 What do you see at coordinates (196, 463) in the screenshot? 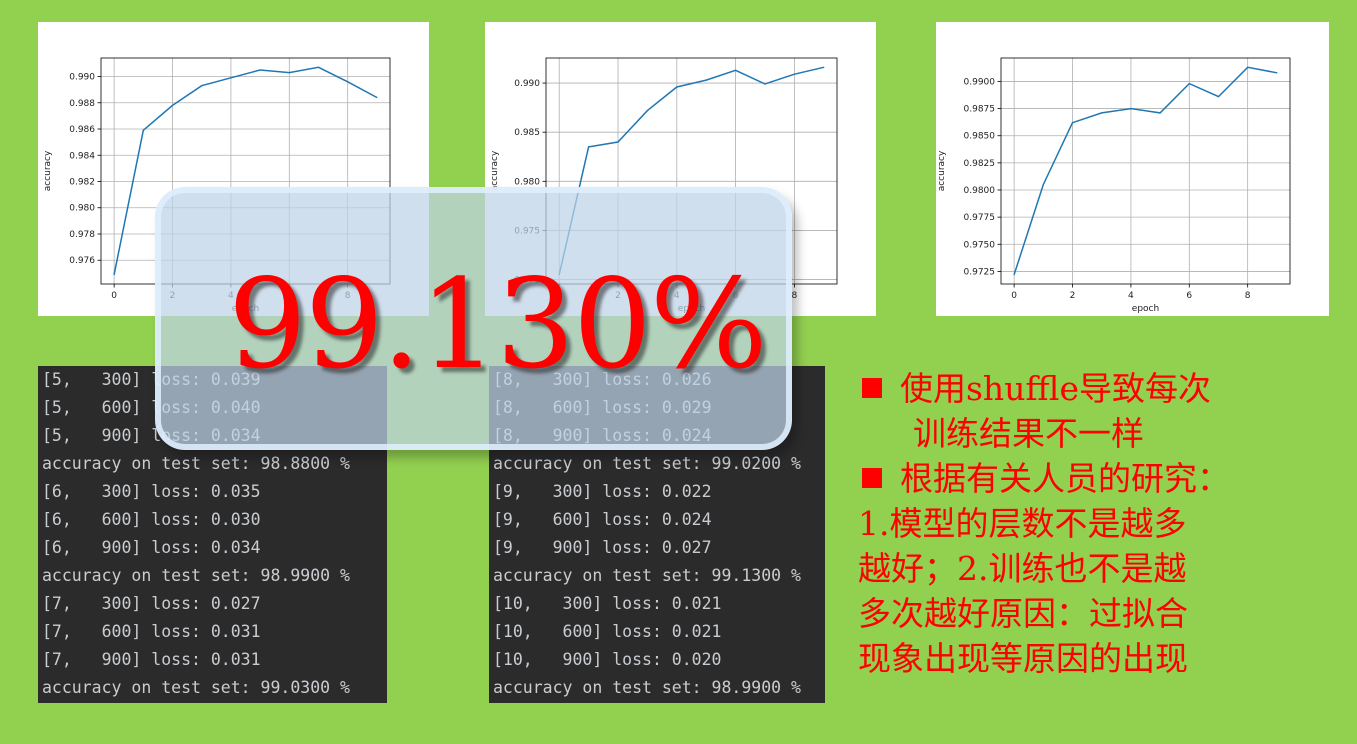
I see `console-line: accuracy on test set: 98.8800 %` at bounding box center [196, 463].